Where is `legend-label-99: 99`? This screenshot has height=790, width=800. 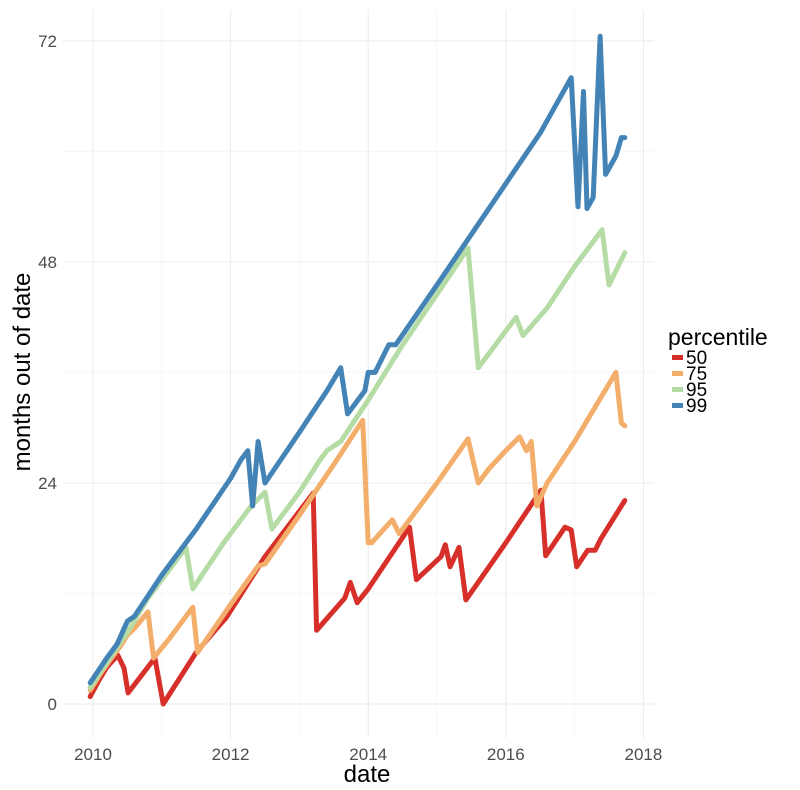
legend-label-99: 99 is located at coordinates (696, 406).